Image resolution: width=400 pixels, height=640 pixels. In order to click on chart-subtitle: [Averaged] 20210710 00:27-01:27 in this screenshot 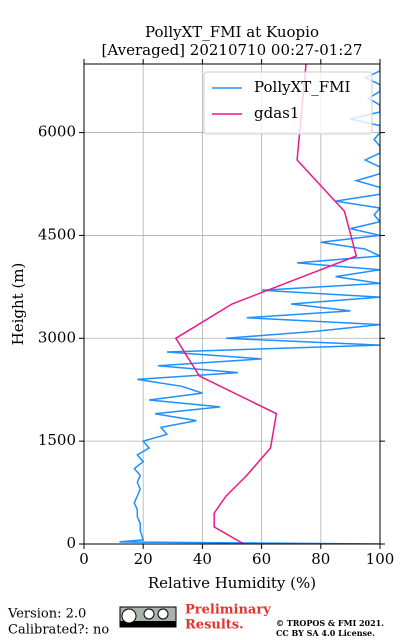, I will do `click(232, 50)`.